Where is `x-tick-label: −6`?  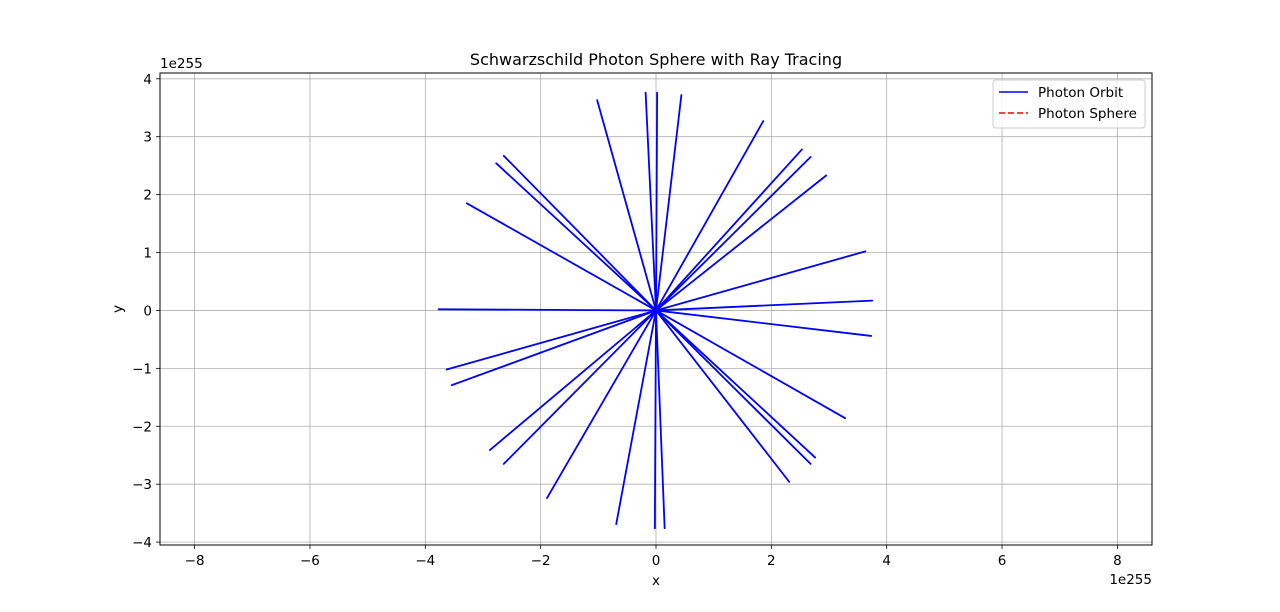 x-tick-label: −6 is located at coordinates (310, 561).